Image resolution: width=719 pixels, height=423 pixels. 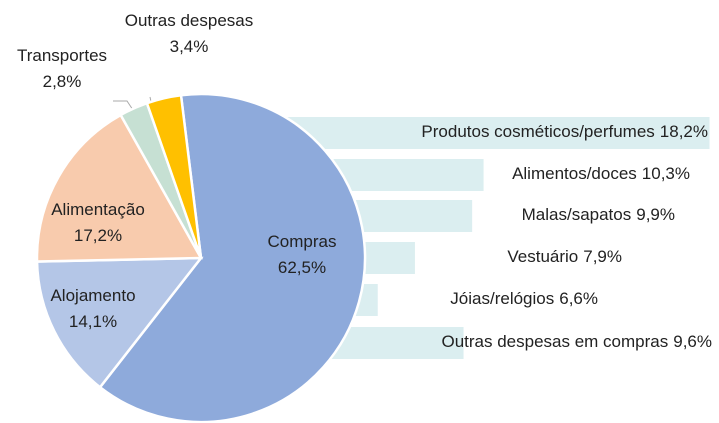 I want to click on slice-label-part: Alimentação, so click(x=98, y=209).